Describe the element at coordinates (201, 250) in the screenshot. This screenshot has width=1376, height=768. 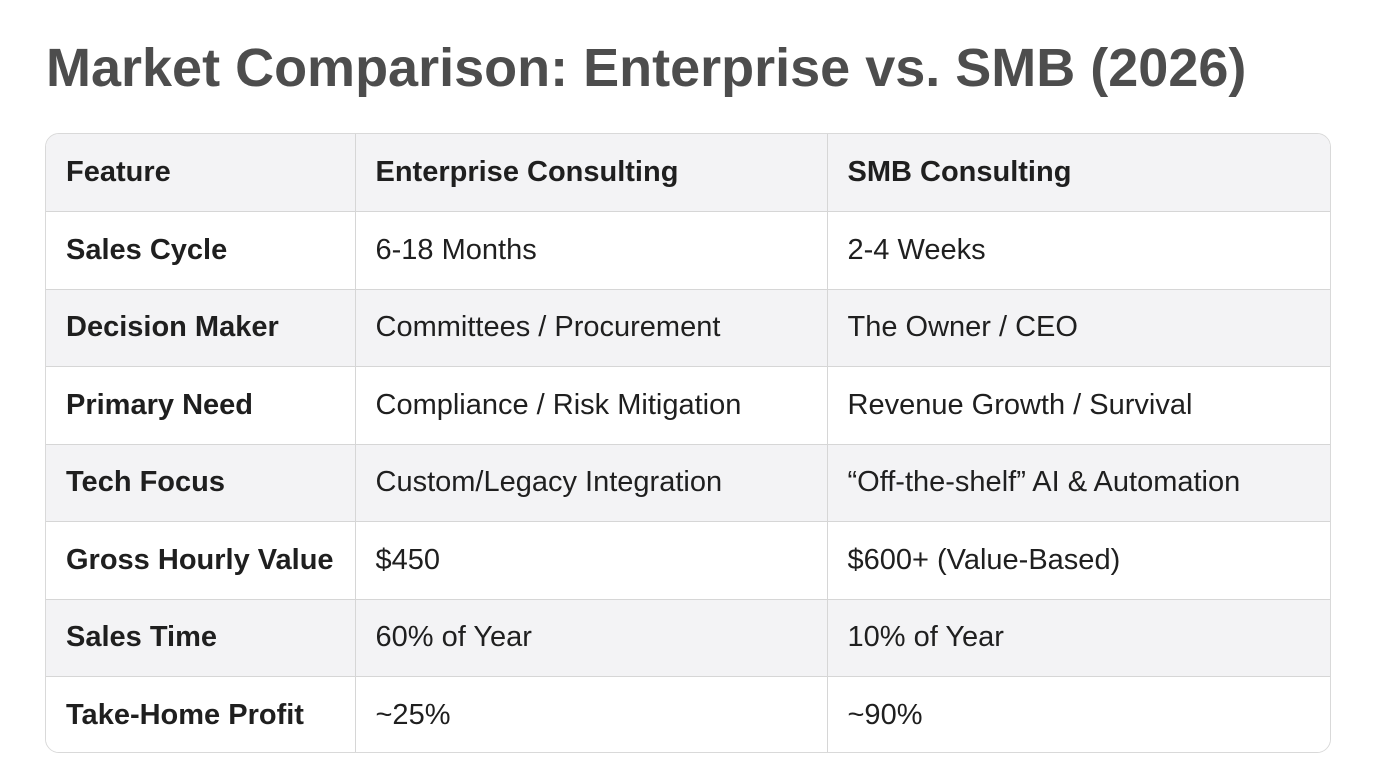
I see `row-feature-cell: Sales Cycle` at that location.